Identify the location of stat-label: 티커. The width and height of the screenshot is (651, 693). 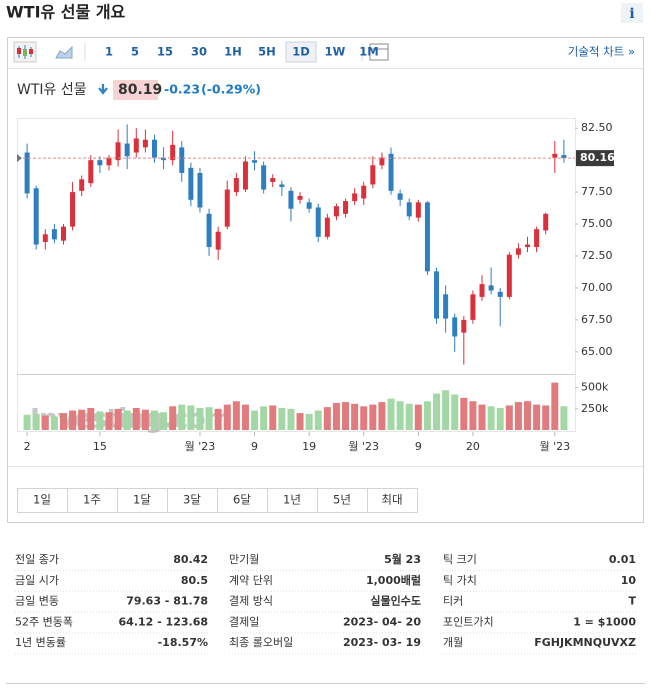
(453, 601).